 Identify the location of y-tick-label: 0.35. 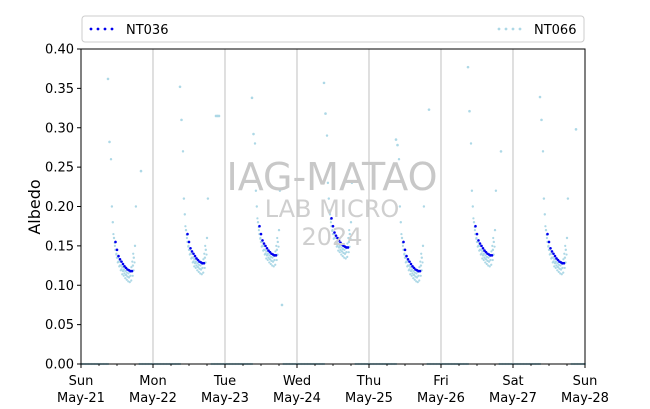
(59, 89).